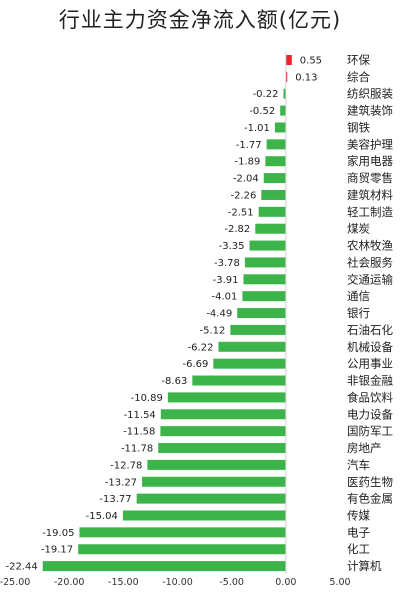  I want to click on x-tick-label-3: -15.00, so click(123, 582).